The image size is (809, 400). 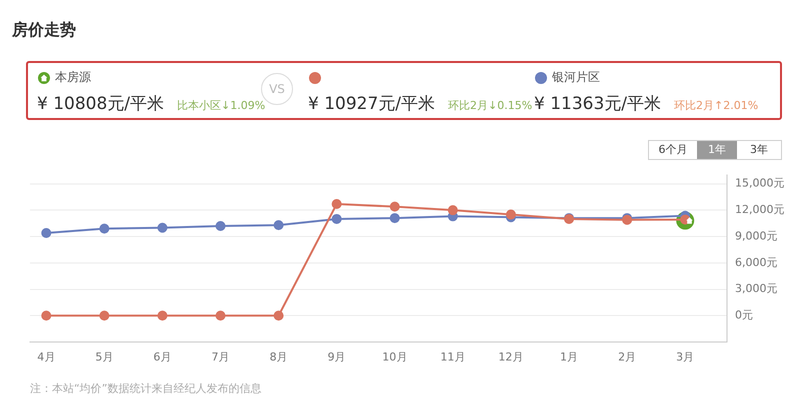 What do you see at coordinates (146, 388) in the screenshot?
I see `text: 注：本站“均价”数据统计来自经纪人发布的信息` at bounding box center [146, 388].